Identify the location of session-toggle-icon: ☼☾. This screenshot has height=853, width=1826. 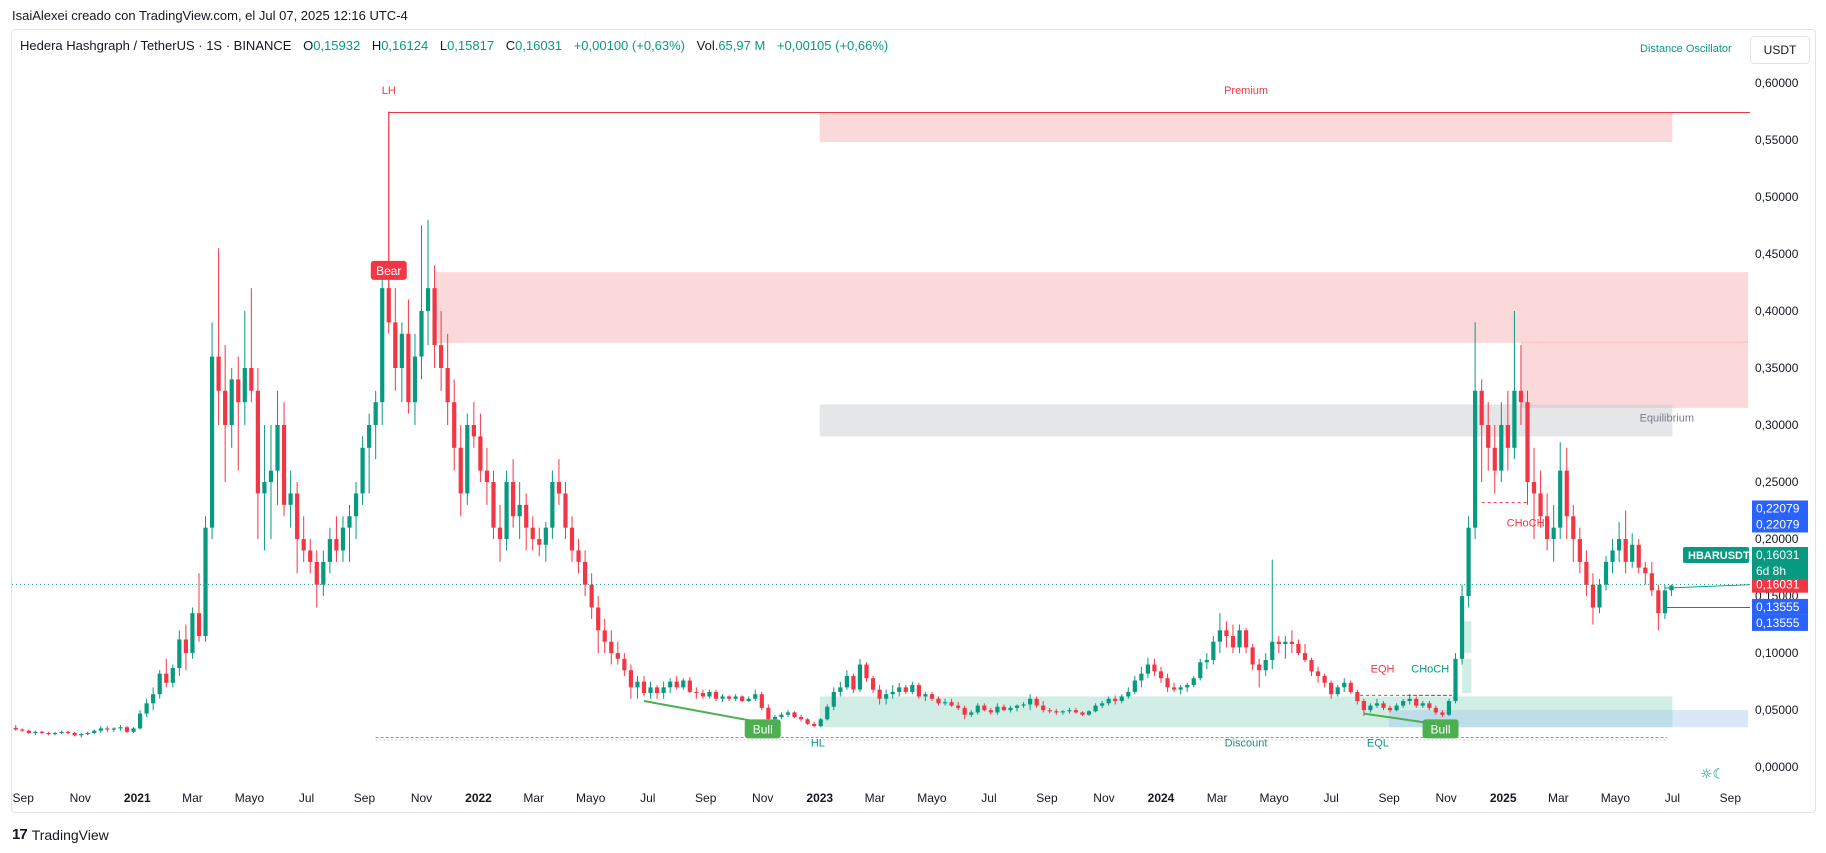
(1712, 775).